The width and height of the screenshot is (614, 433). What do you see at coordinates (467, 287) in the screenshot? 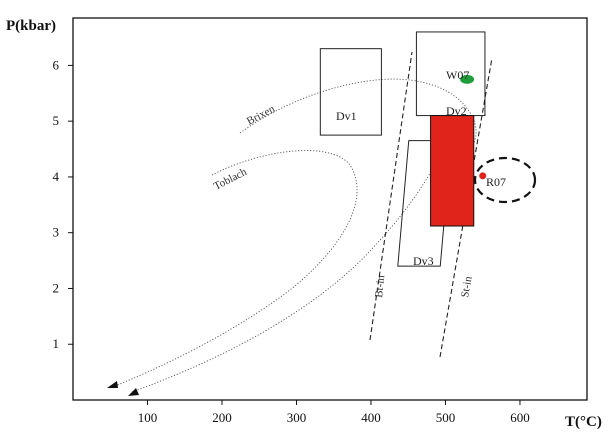
I see `st-in-label: St-in` at bounding box center [467, 287].